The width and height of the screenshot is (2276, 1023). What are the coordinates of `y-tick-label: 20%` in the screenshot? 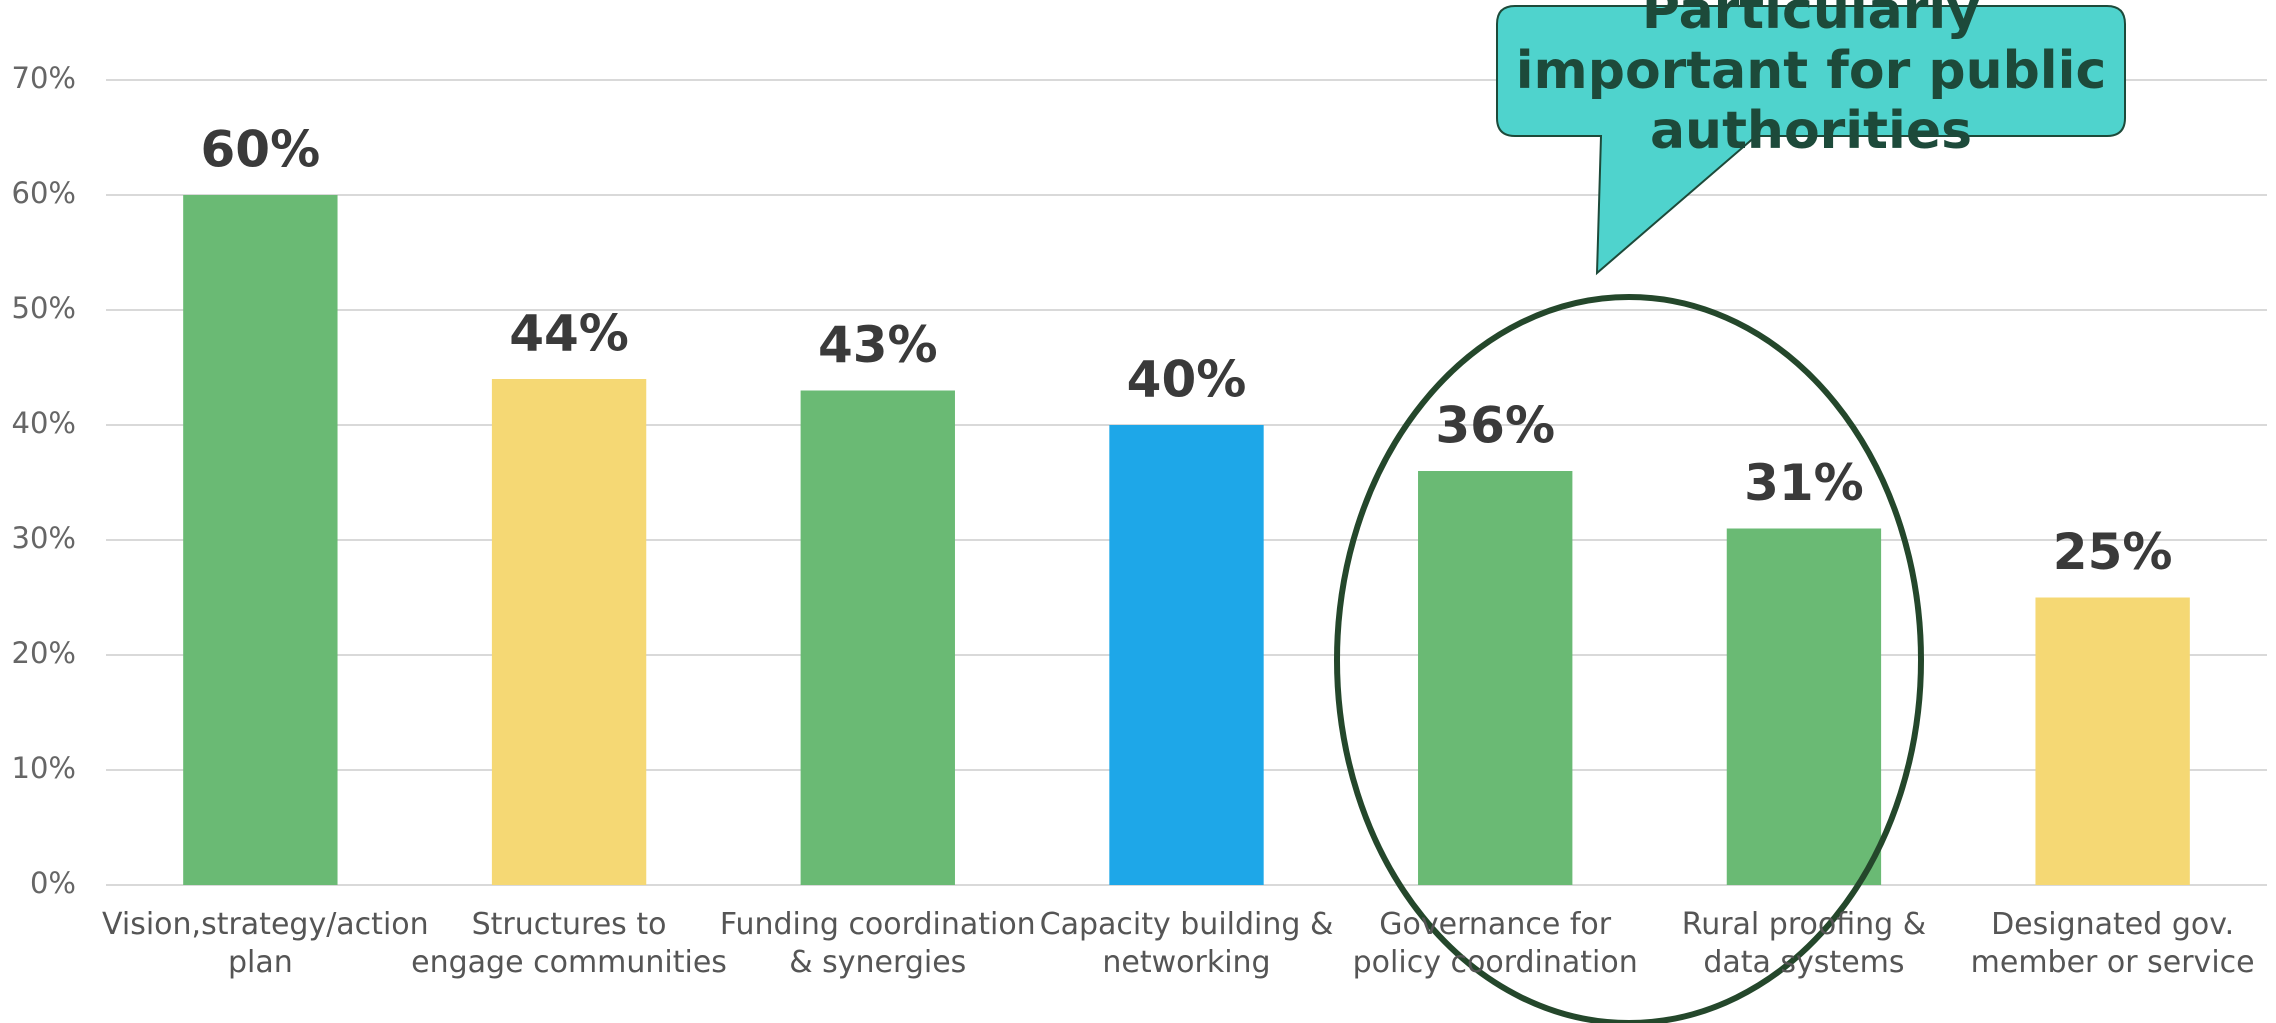 It's located at (44, 653).